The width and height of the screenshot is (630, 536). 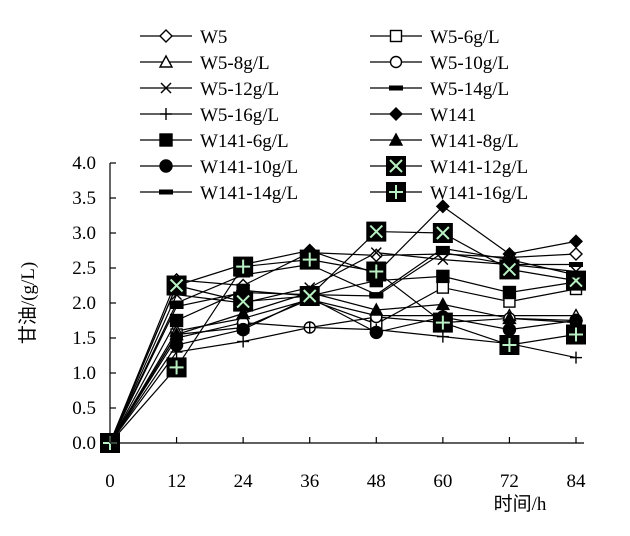 What do you see at coordinates (442, 481) in the screenshot?
I see `x-tick-label: 60` at bounding box center [442, 481].